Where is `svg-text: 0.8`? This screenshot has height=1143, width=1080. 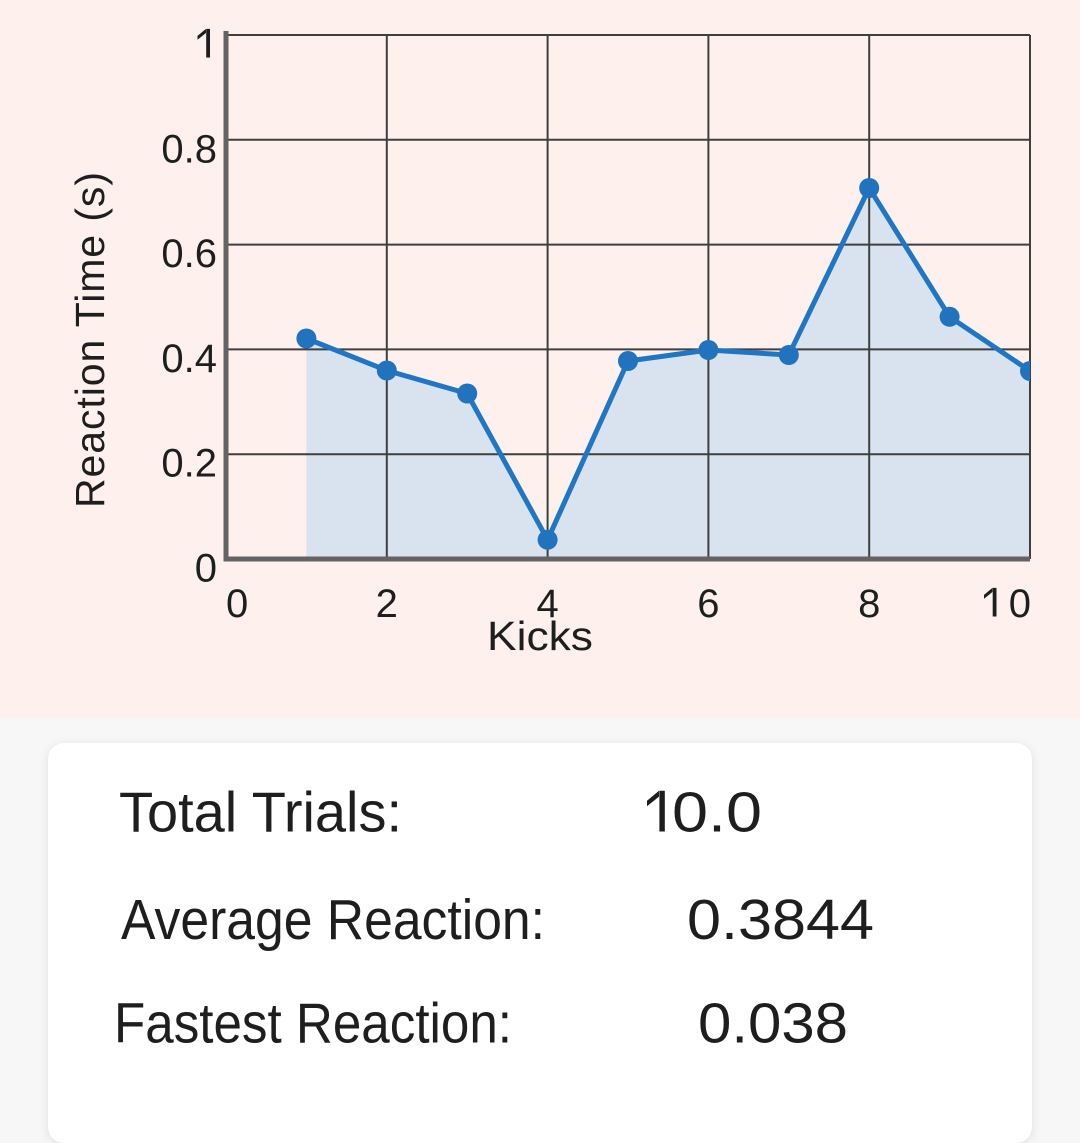
svg-text: 0.8 is located at coordinates (189, 149).